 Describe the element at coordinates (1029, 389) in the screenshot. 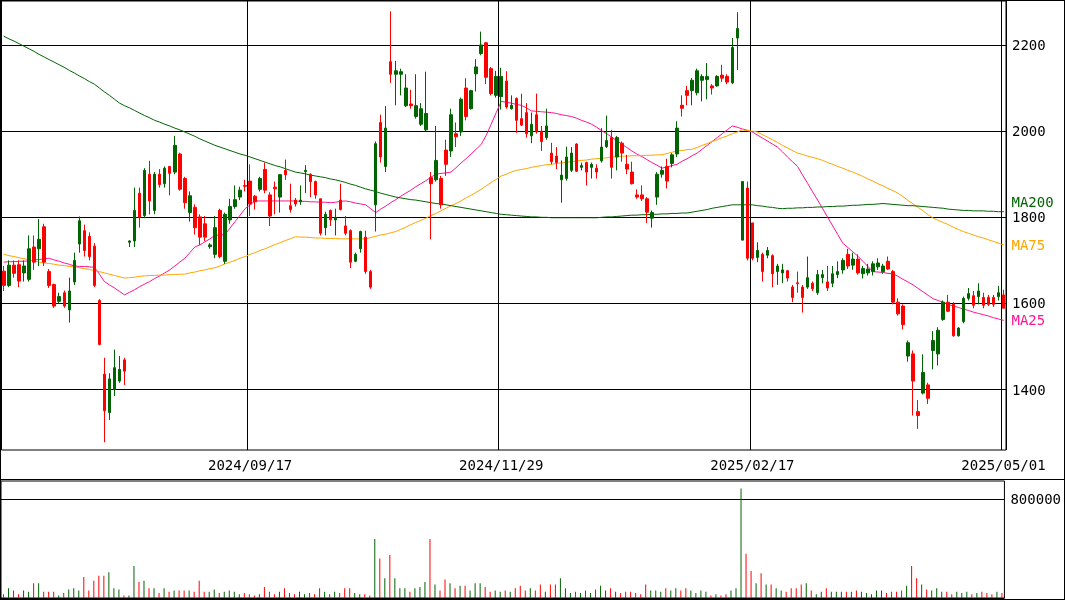

I see `y-tick-label: 1400` at that location.